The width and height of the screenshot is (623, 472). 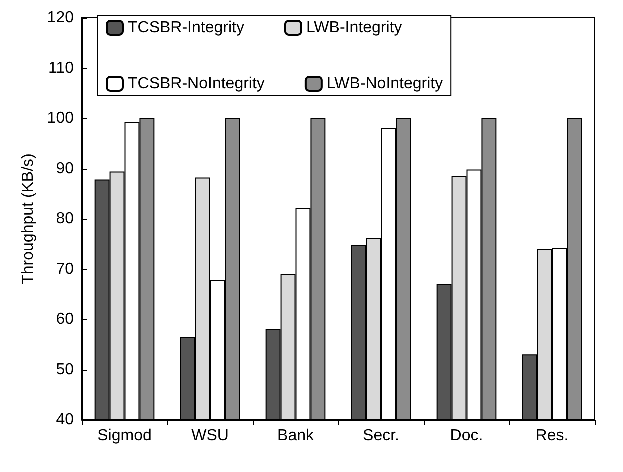 I want to click on x-tick-label: WSU, so click(x=210, y=436).